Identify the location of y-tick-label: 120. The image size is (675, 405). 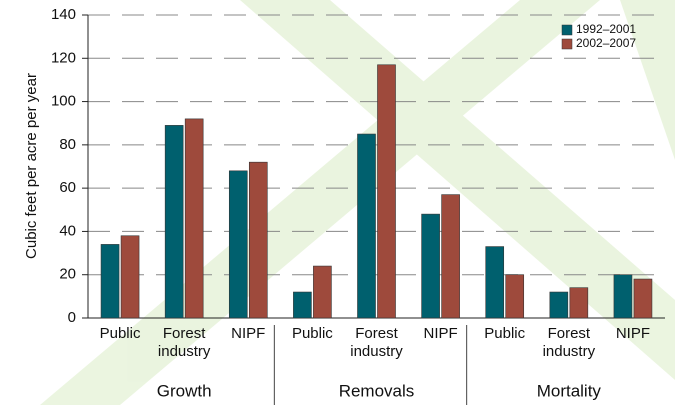
(63, 57).